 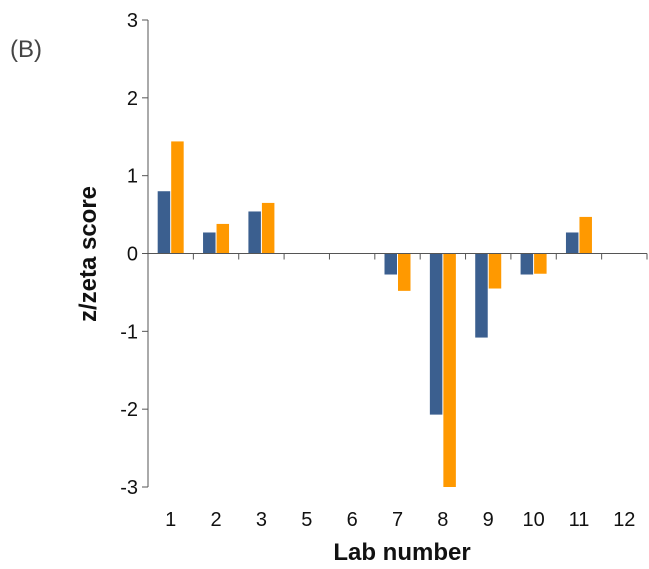 What do you see at coordinates (129, 410) in the screenshot?
I see `y-tick-label: -2` at bounding box center [129, 410].